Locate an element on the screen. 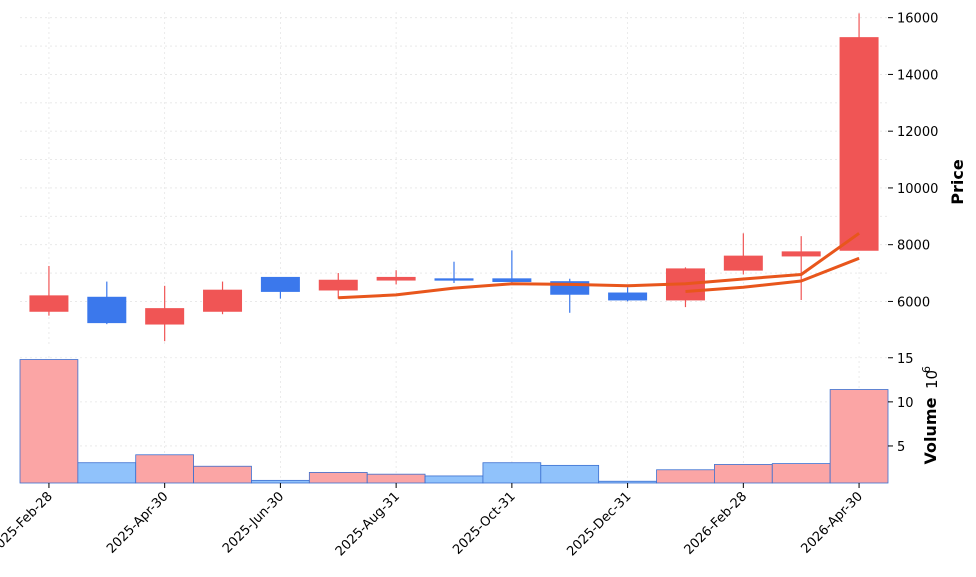 The width and height of the screenshot is (976, 577). moving-average-mav-b is located at coordinates (772, 274).